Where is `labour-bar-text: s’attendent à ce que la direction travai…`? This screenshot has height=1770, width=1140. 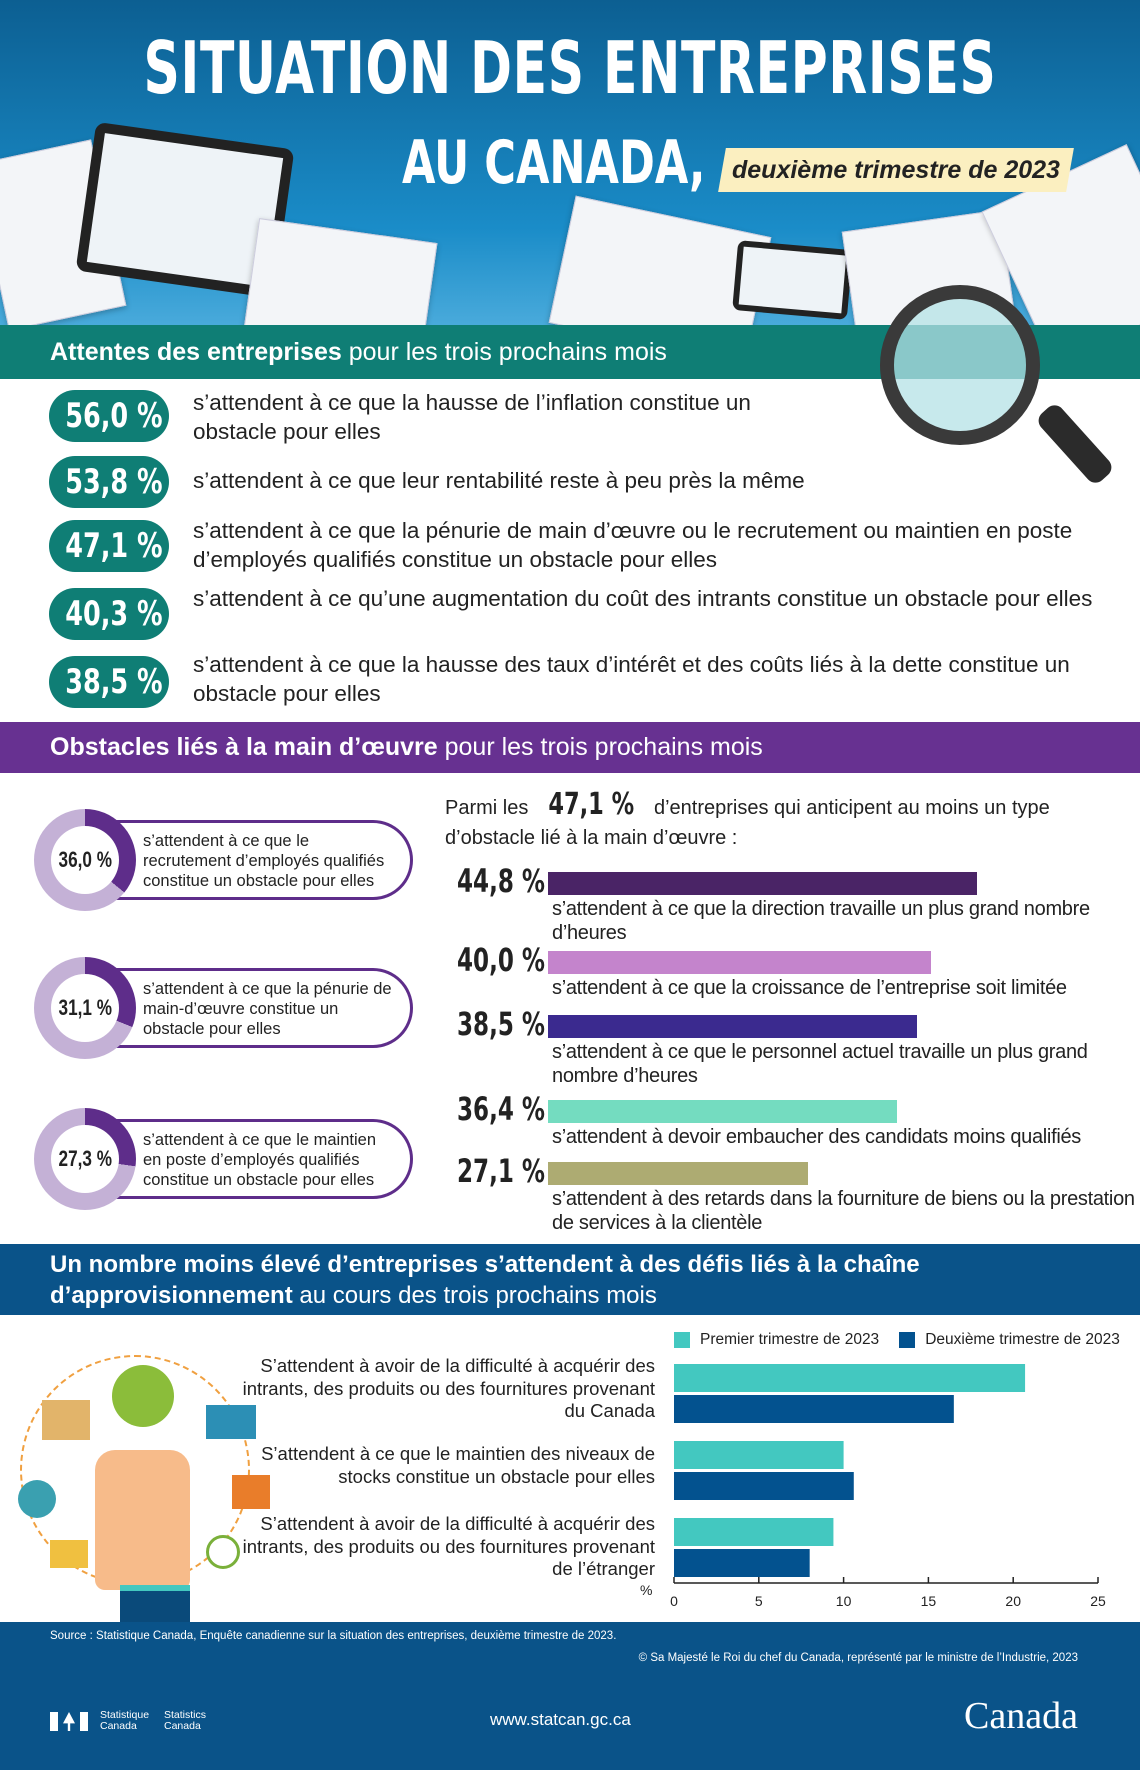
labour-bar-text: s’attendent à ce que la direction travai… is located at coordinates (821, 921).